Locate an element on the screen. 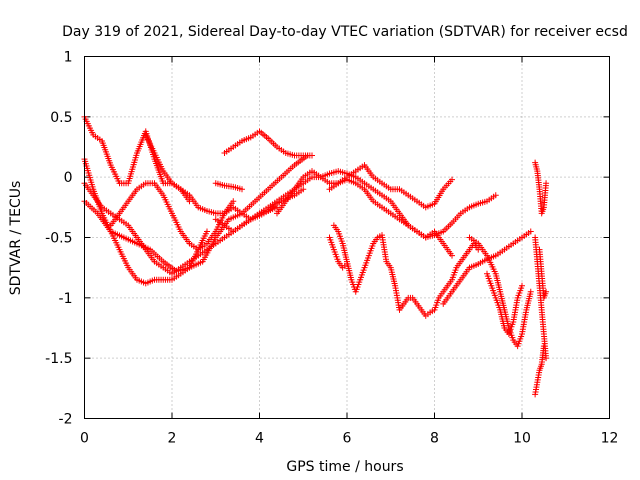  y-tick-label: 1 is located at coordinates (68, 58).